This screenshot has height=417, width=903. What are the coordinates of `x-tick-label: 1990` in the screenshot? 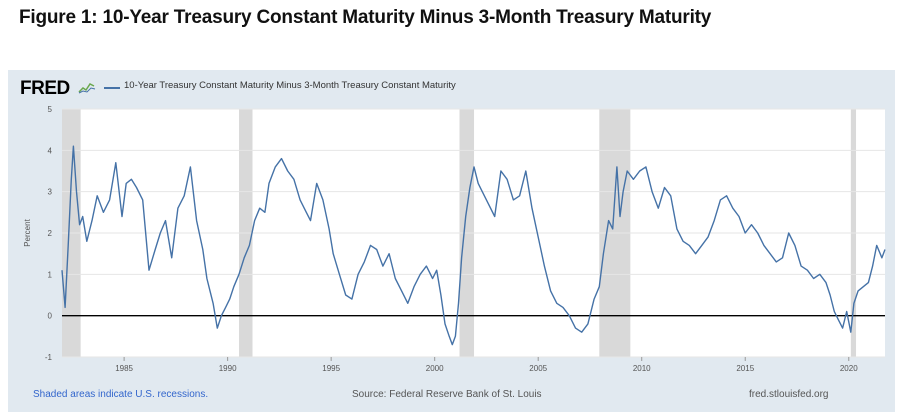 It's located at (228, 368).